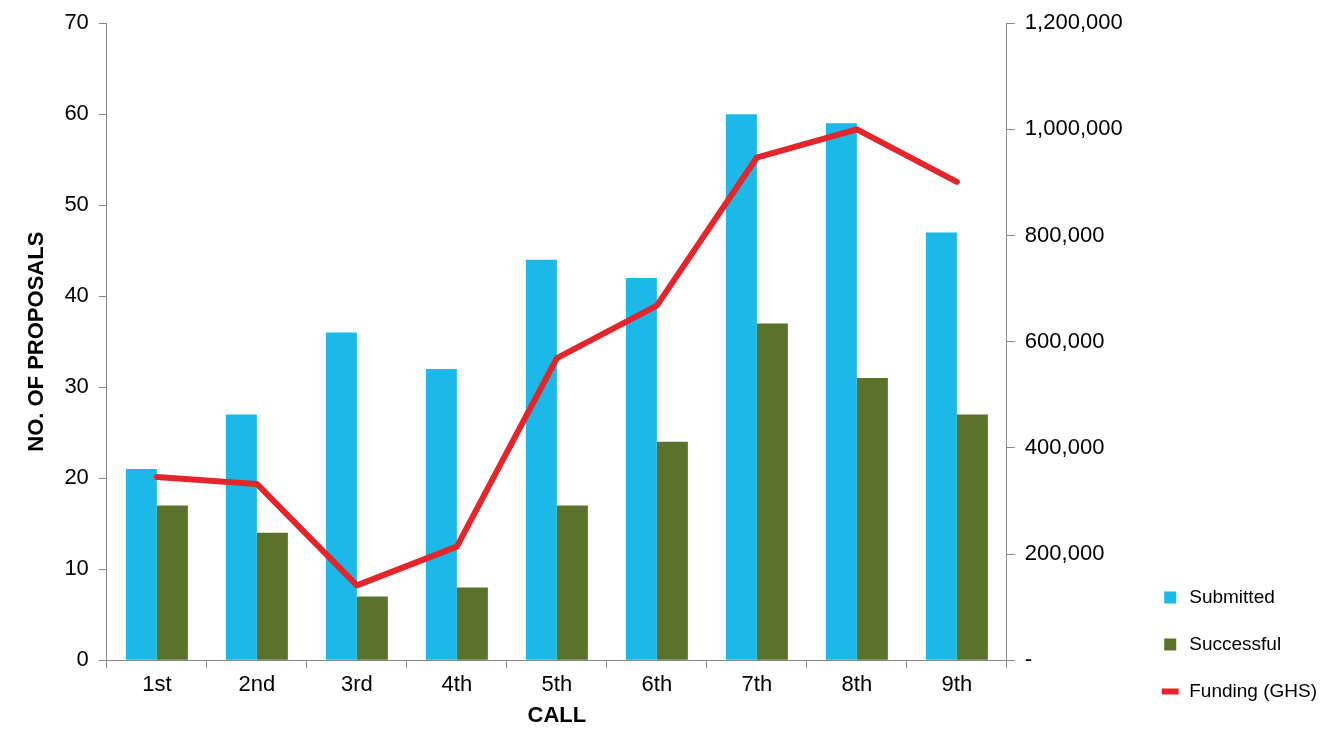 Image resolution: width=1337 pixels, height=737 pixels. Describe the element at coordinates (157, 684) in the screenshot. I see `x-tick-label: 1st` at that location.